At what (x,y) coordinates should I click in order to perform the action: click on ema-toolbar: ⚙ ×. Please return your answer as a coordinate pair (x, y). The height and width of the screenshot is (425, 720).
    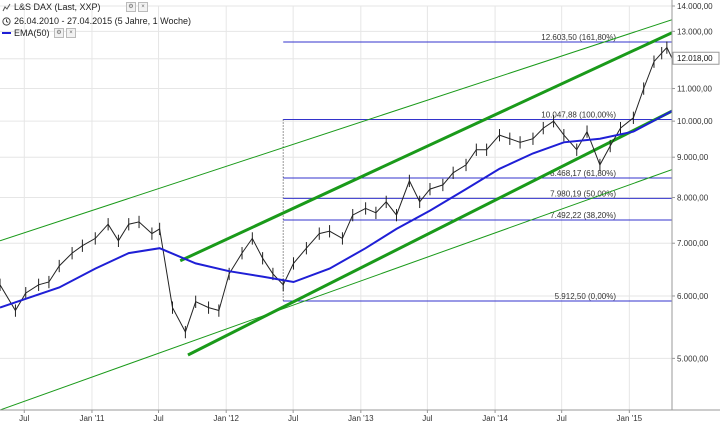
    Looking at the image, I should click on (65, 33).